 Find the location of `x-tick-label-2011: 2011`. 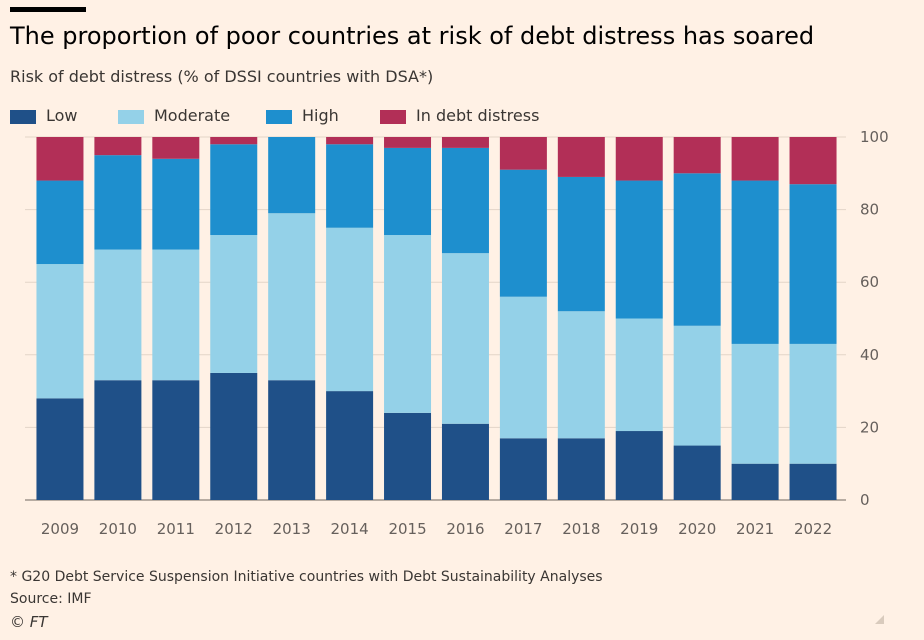

x-tick-label-2011: 2011 is located at coordinates (176, 529).